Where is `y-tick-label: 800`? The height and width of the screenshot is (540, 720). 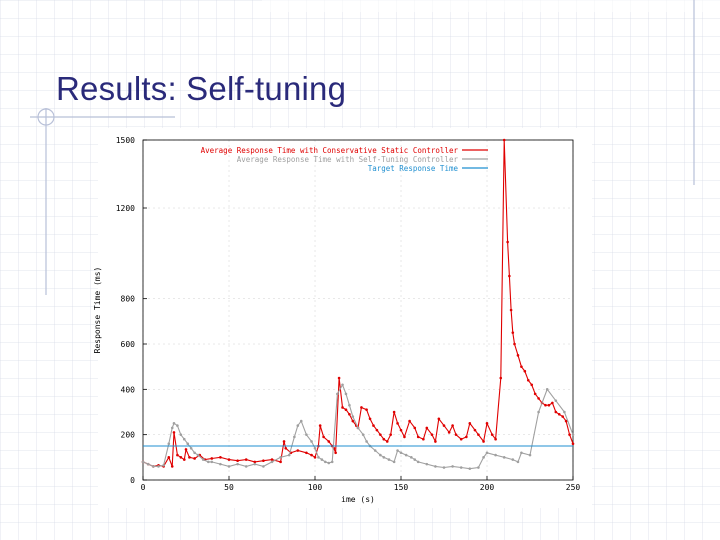
y-tick-label: 800 is located at coordinates (128, 299).